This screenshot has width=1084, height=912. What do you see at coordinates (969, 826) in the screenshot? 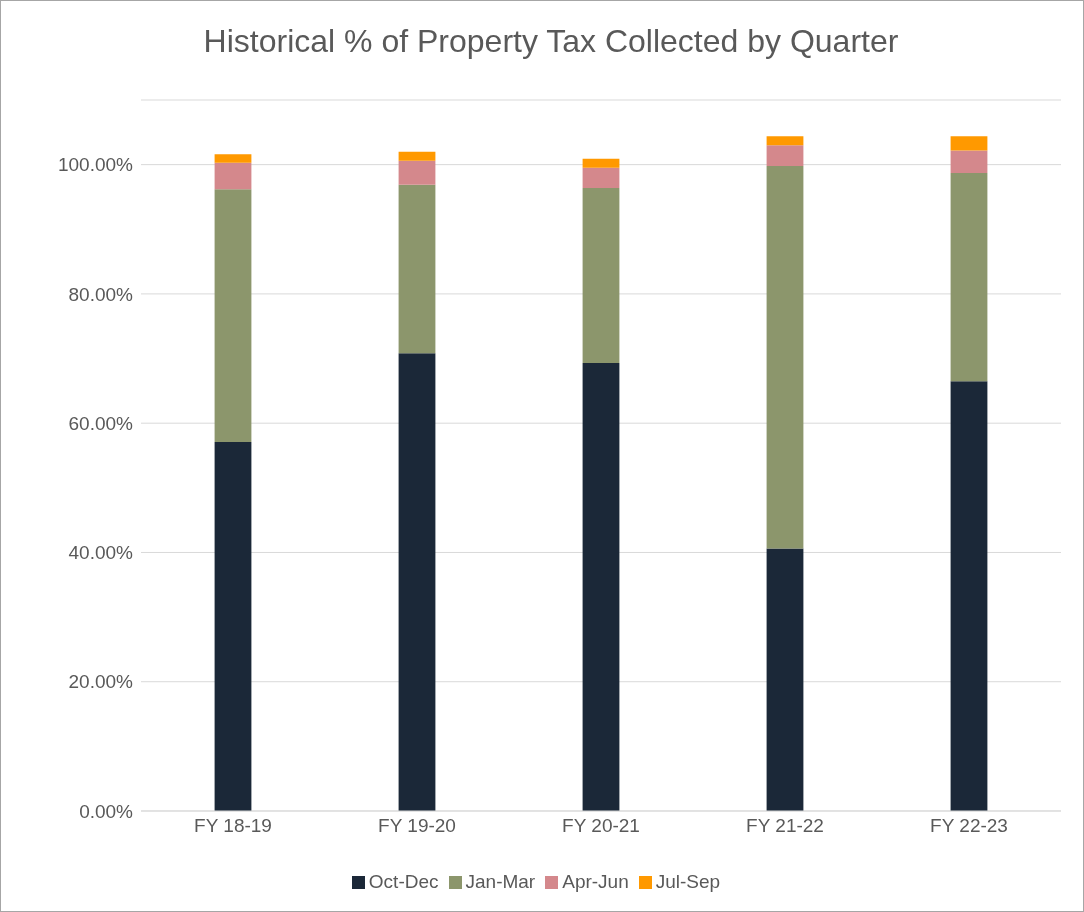
I see `x-tick-label: FY 22-23` at bounding box center [969, 826].